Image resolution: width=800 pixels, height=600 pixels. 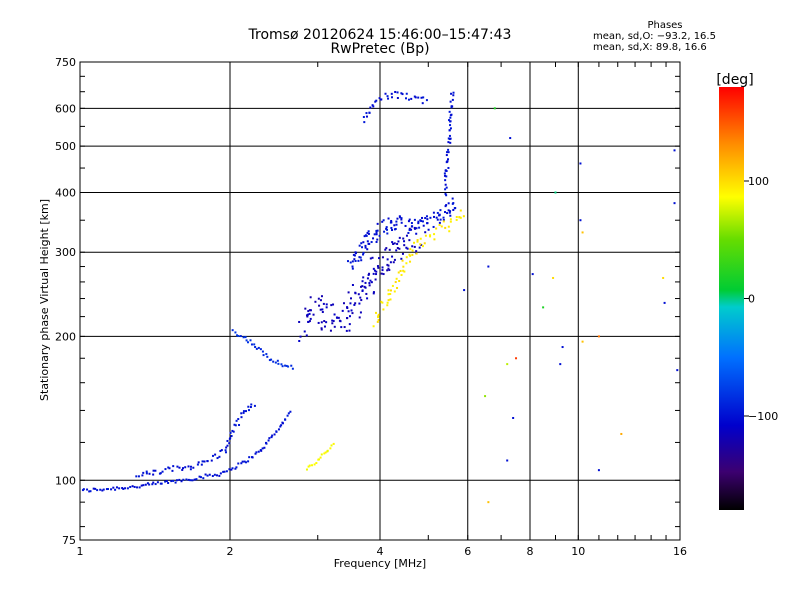 What do you see at coordinates (380, 563) in the screenshot?
I see `x-axis-label: Frequency [MHz]` at bounding box center [380, 563].